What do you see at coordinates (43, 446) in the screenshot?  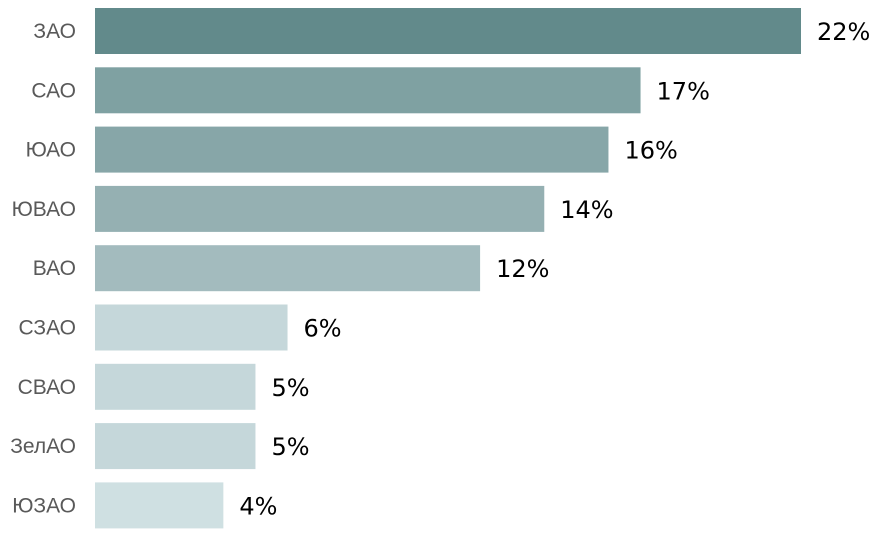 I see `category-label: ЗелАО` at bounding box center [43, 446].